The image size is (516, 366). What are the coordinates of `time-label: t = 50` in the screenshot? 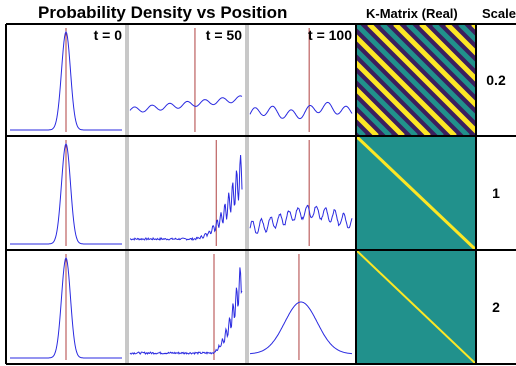 It's located at (224, 35).